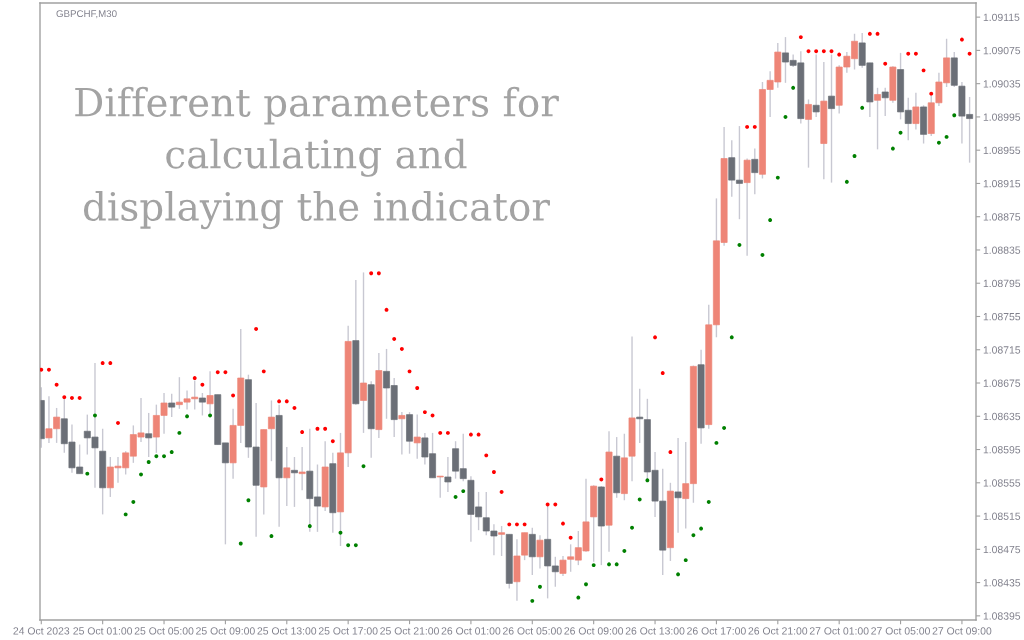 Image resolution: width=1024 pixels, height=640 pixels. Describe the element at coordinates (532, 631) in the screenshot. I see `x-tick-label: 26 Oct 05:00` at that location.